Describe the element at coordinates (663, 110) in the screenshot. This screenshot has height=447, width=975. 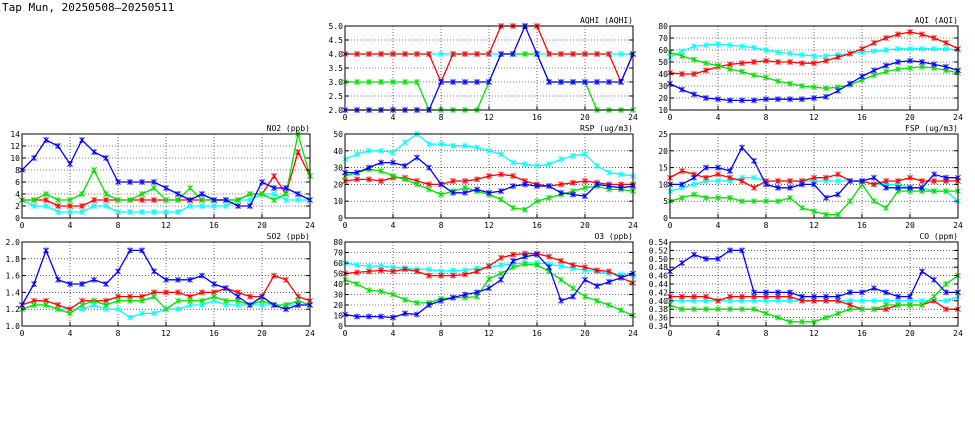
I see `y-tick-label: 10` at that location.